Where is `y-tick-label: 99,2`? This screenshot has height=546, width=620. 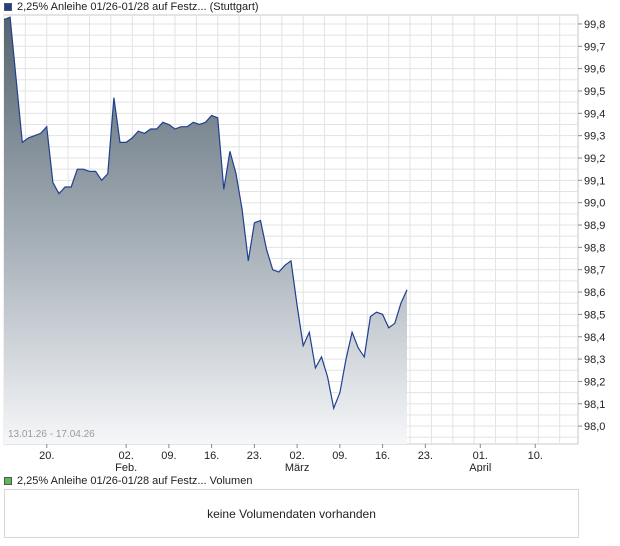 y-tick-label: 99,2 is located at coordinates (594, 159).